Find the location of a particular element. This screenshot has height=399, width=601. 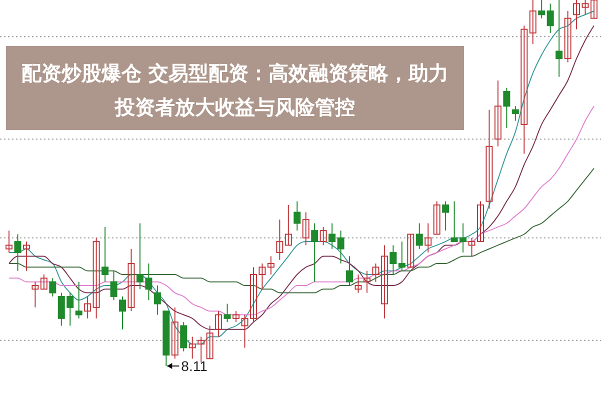

text: 配资炒股爆仓 交易型配资：高效融资策略，助力投资者放大收益与风险管控 is located at coordinates (235, 90).